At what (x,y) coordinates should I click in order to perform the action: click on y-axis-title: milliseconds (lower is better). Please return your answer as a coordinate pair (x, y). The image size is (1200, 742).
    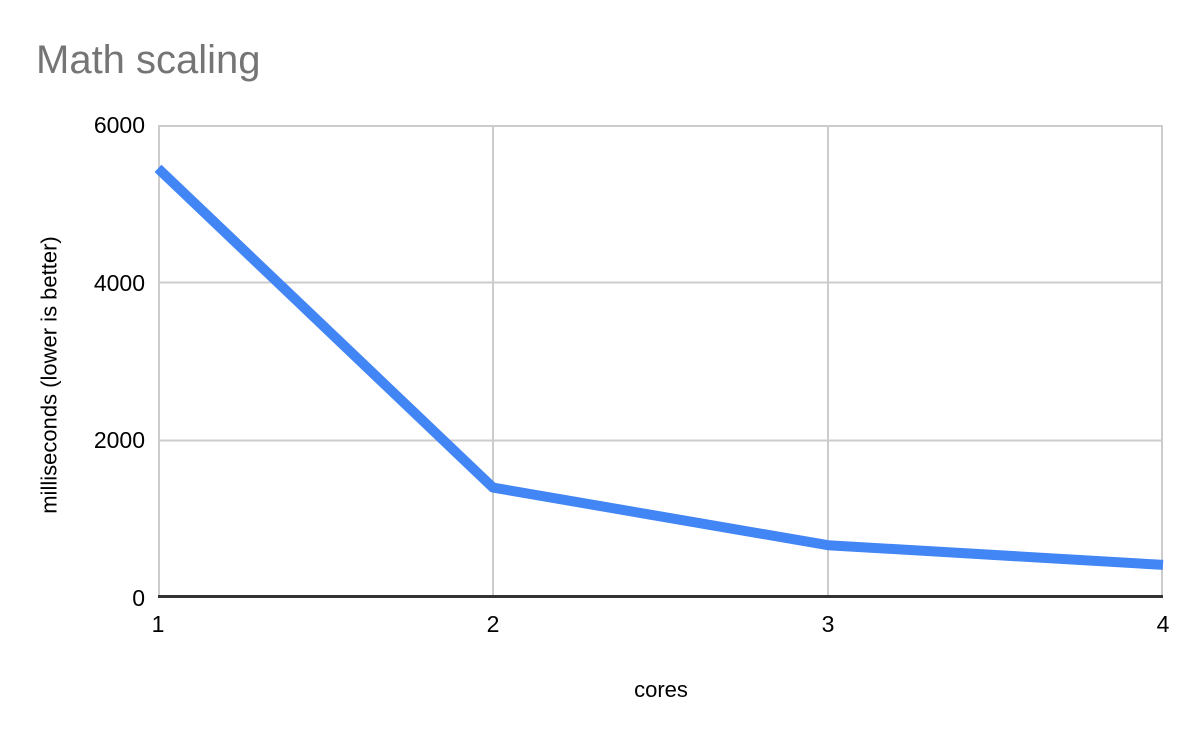
    Looking at the image, I should click on (49, 375).